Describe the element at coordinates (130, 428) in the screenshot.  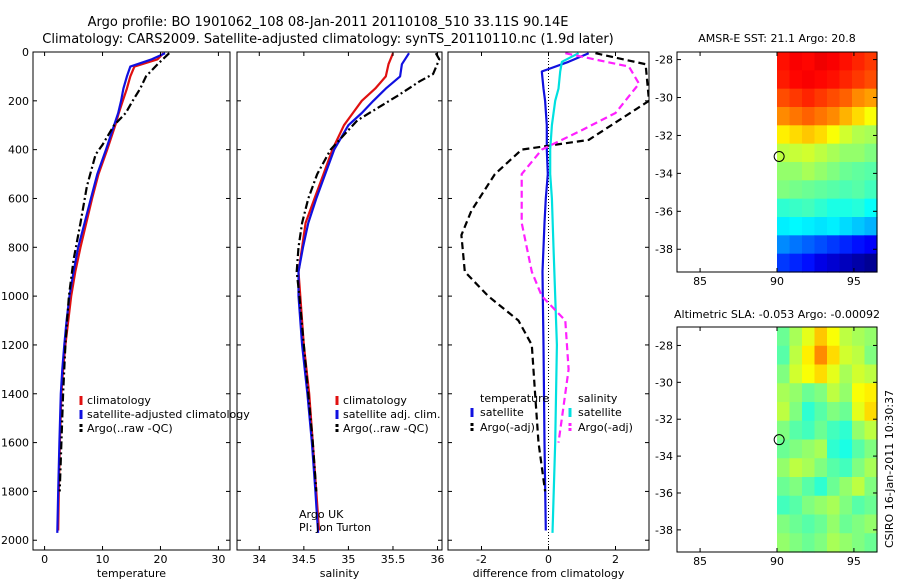
I see `legend-label: Argo(..raw -QC)` at that location.